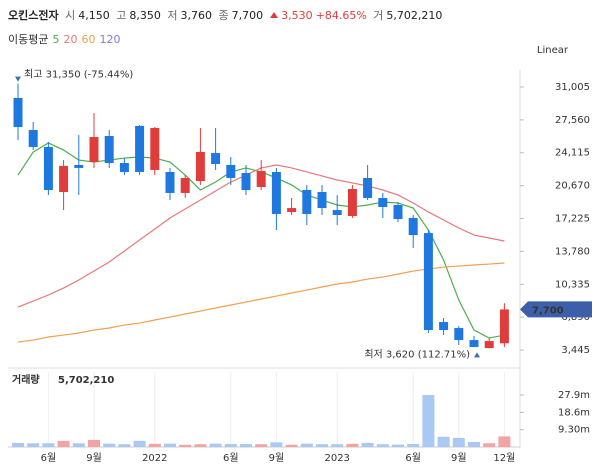  What do you see at coordinates (574, 395) in the screenshot?
I see `volume-tick-label: 27.9m` at bounding box center [574, 395].